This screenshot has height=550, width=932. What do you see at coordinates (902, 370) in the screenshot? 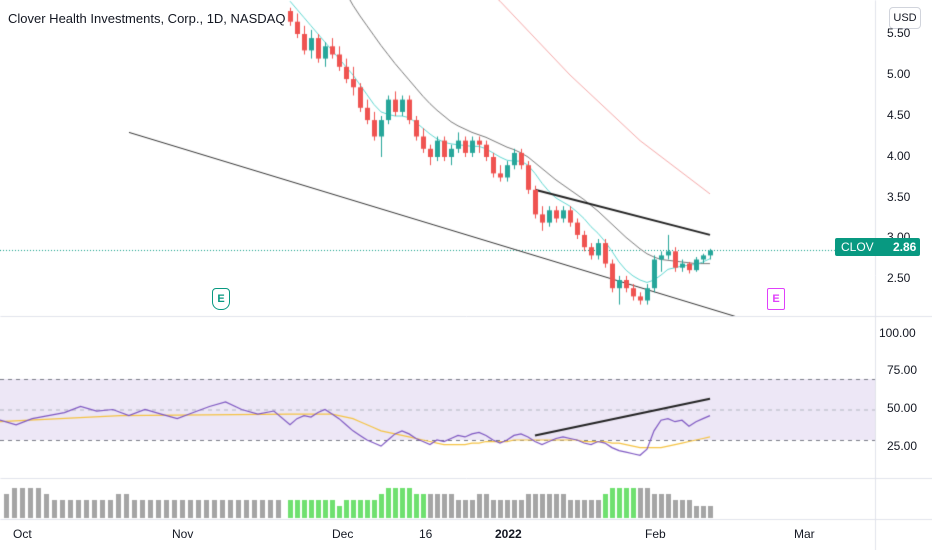
I see `rsi-tick: 75.00` at bounding box center [902, 370].